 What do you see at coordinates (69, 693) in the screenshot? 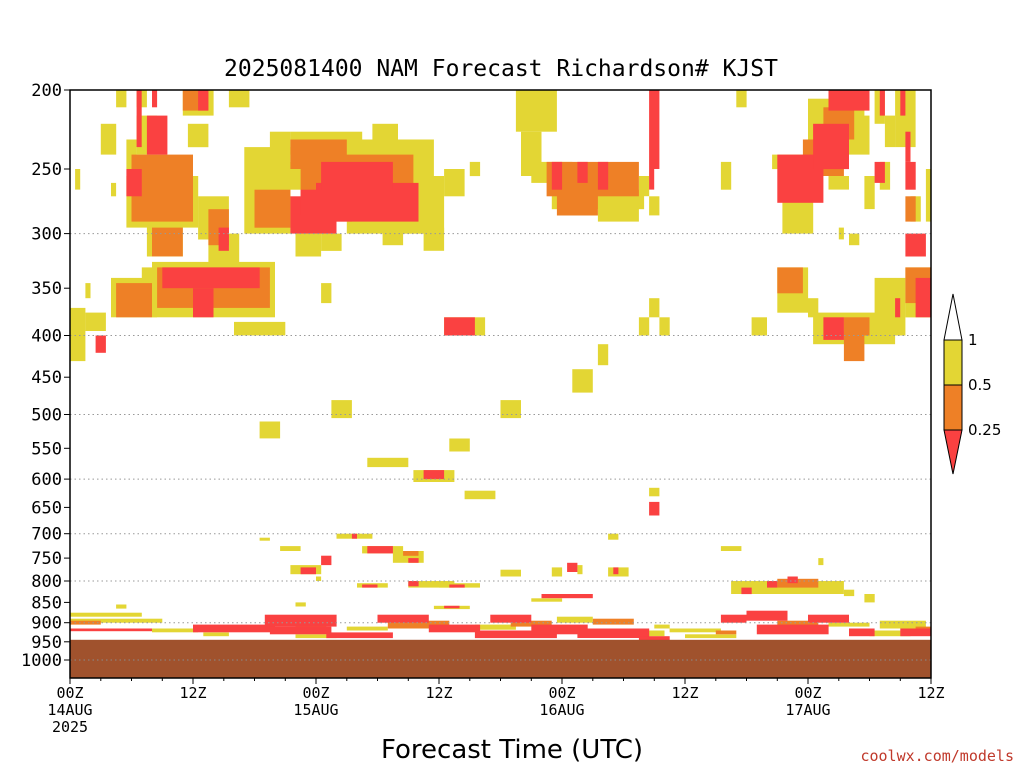
I see `x-tick-label-0-0: 00Z` at bounding box center [69, 693].